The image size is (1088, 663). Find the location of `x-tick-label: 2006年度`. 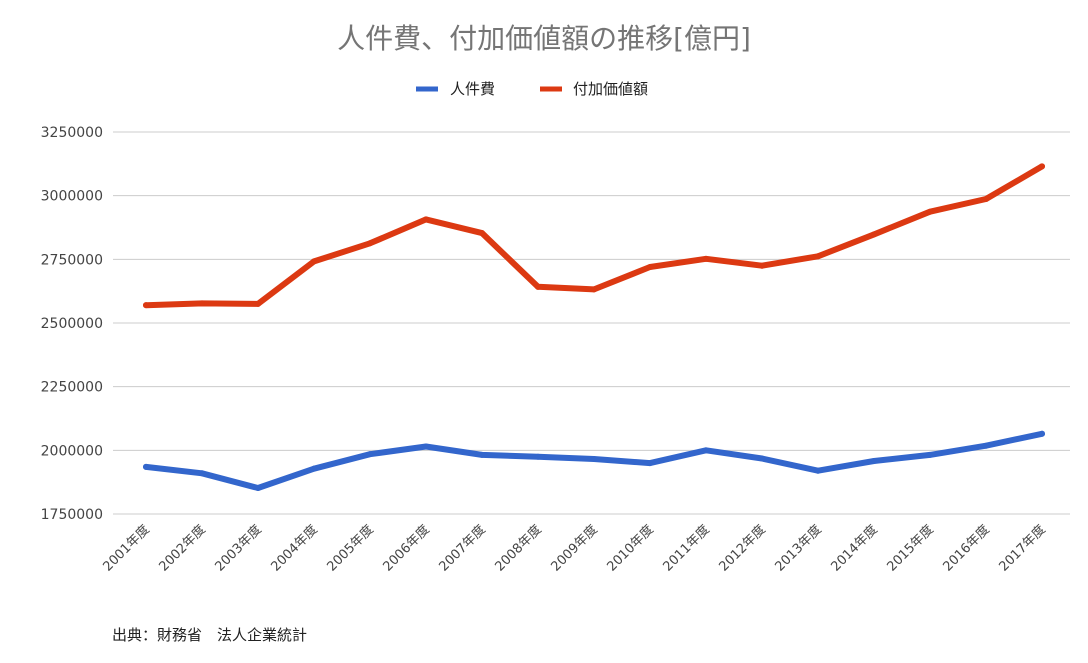

x-tick-label: 2006年度 is located at coordinates (406, 548).